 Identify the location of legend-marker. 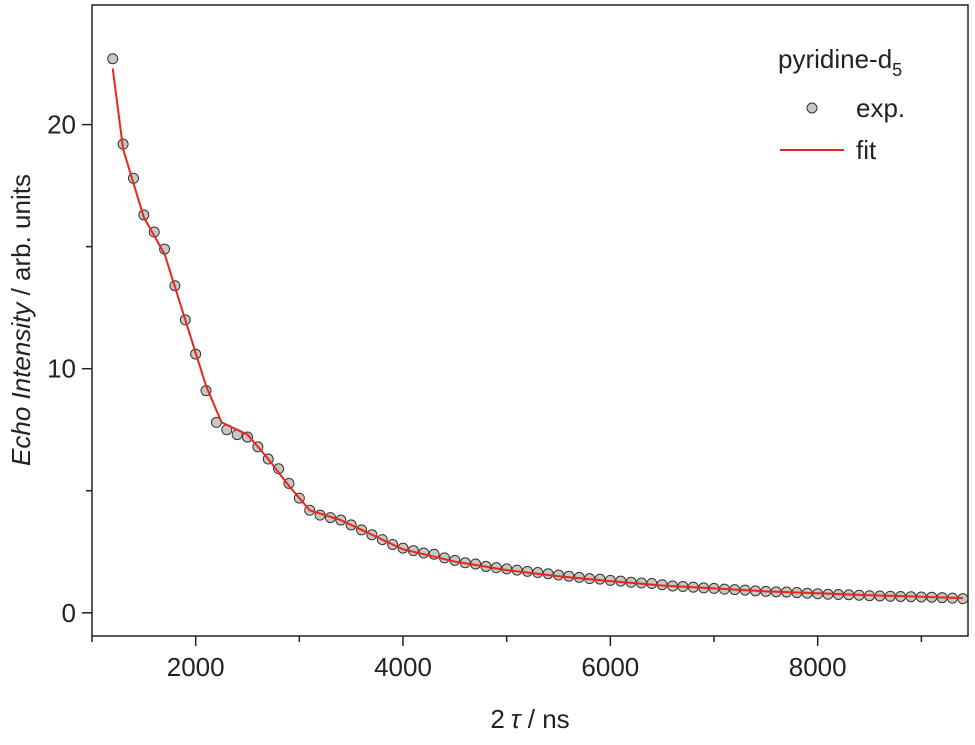
(812, 108).